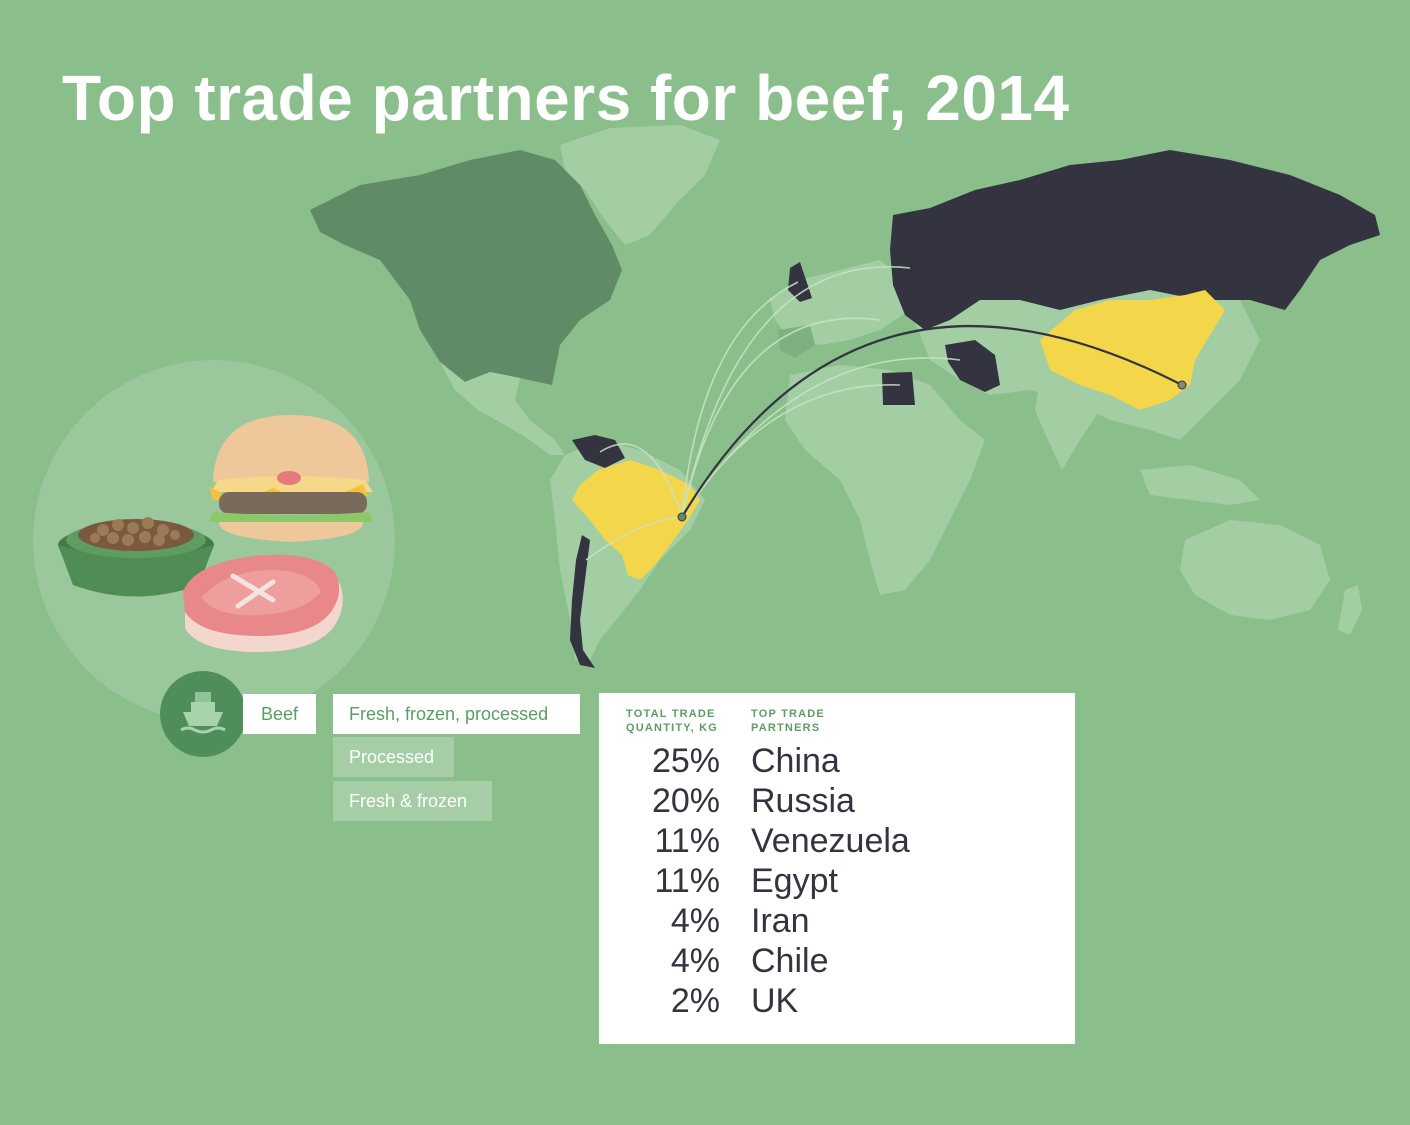  Describe the element at coordinates (1350, 610) in the screenshot. I see `land-new-zealand` at that location.